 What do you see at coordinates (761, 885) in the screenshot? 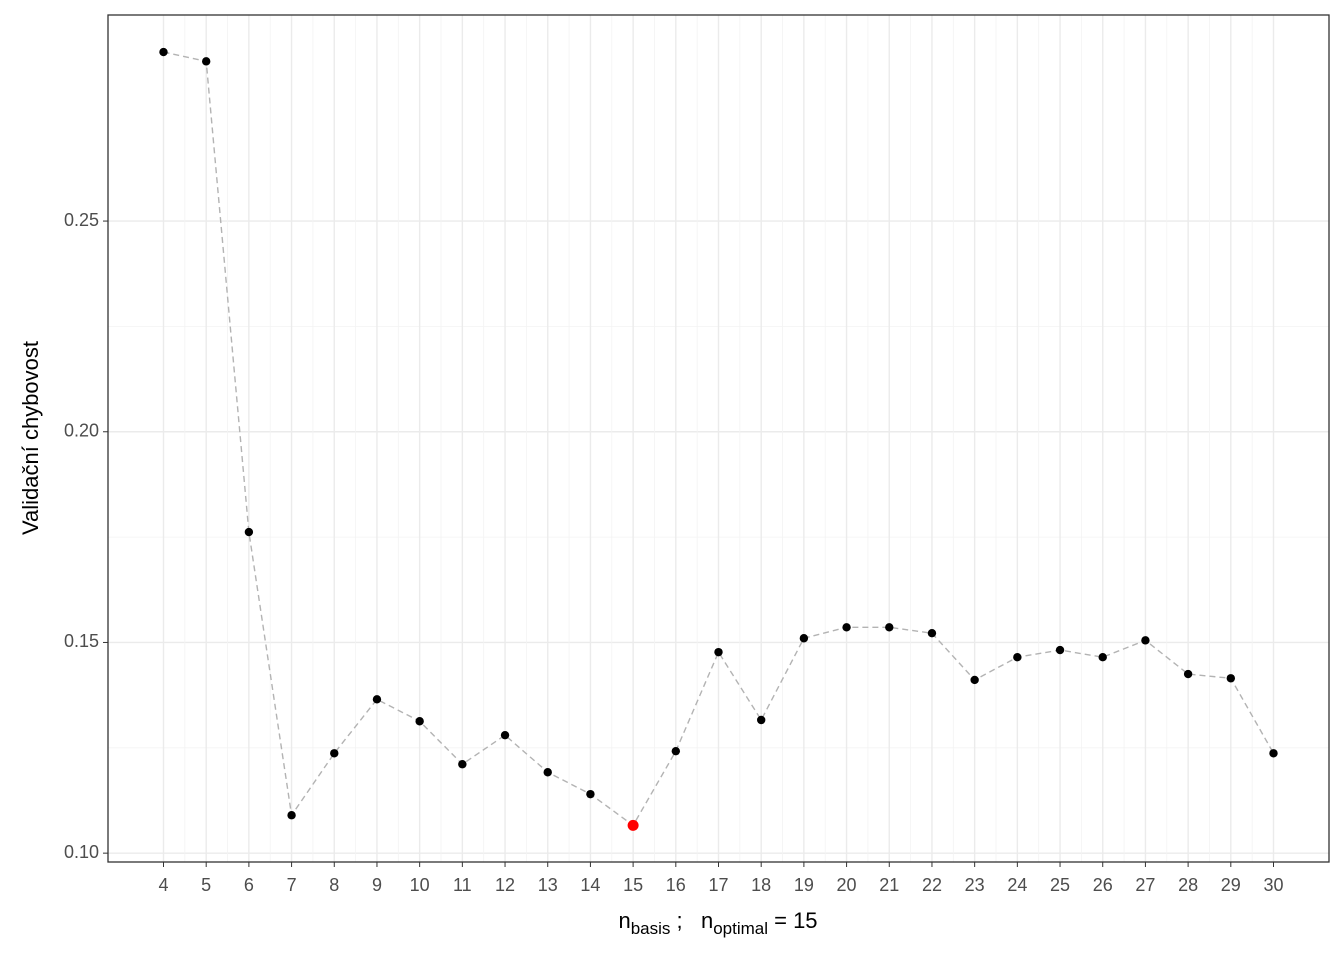
I see `x-tick-label: 18` at bounding box center [761, 885].